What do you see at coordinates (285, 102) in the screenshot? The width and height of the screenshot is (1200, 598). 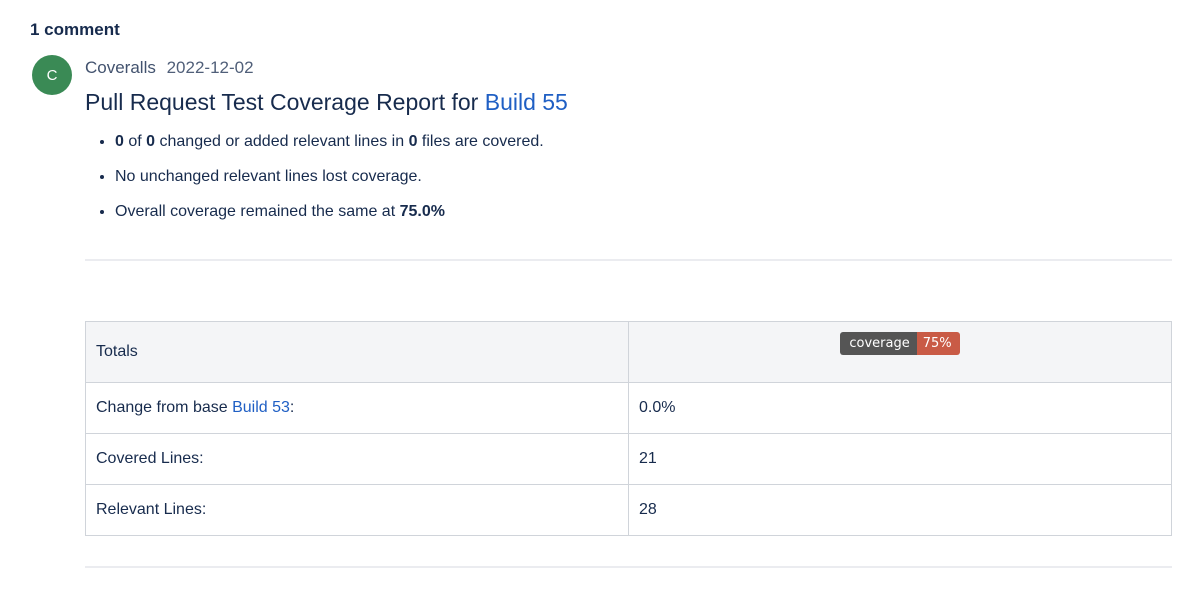 I see `report-title-text: Pull Request Test Coverage Report for` at bounding box center [285, 102].